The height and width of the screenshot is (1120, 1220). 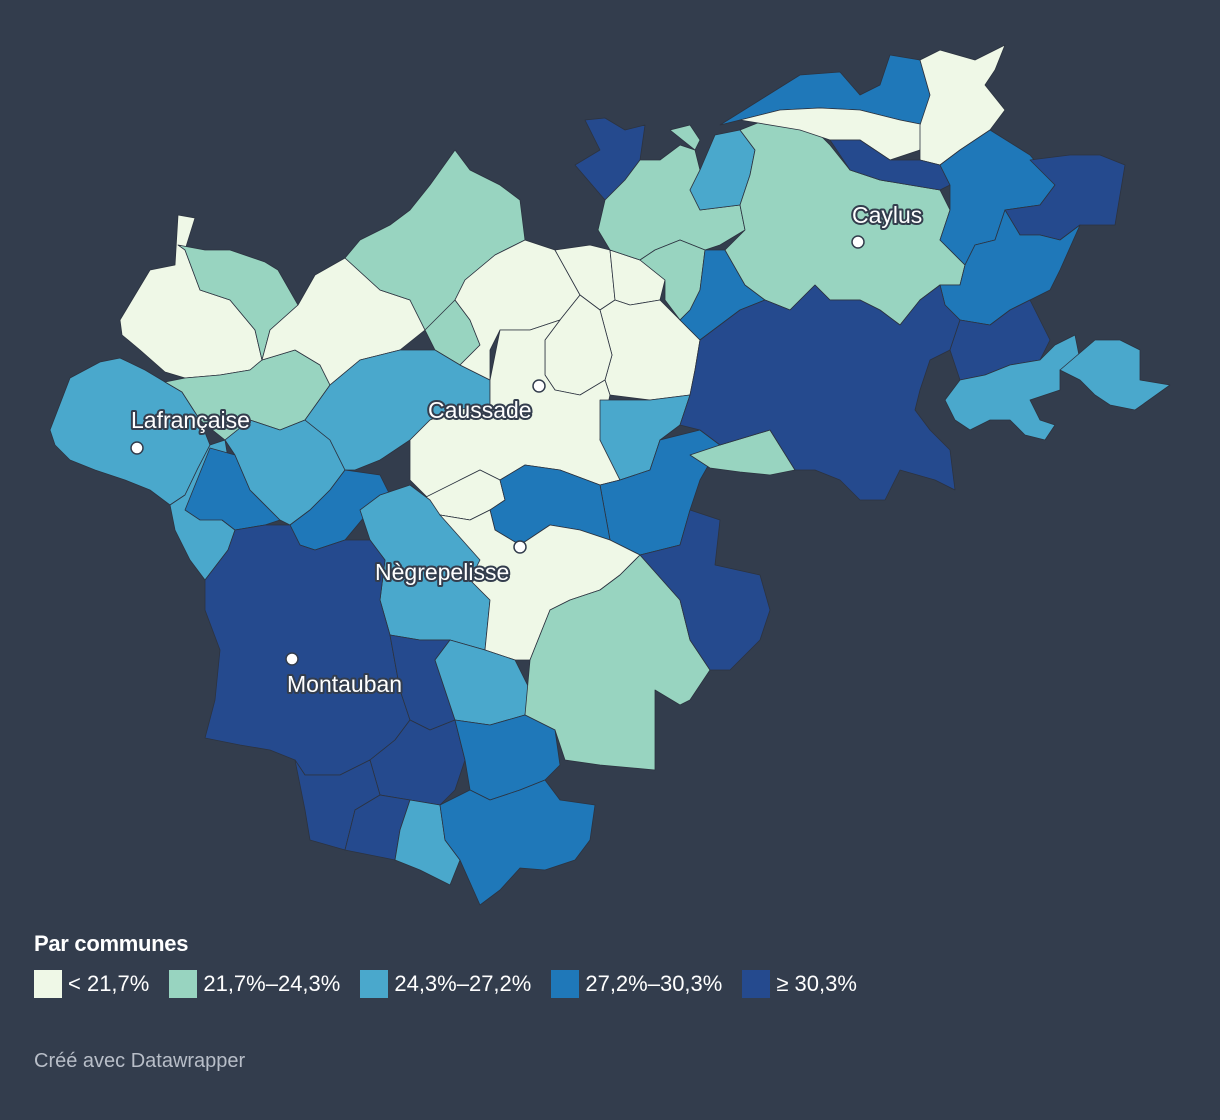 I want to click on credit-text: Créé avec Datawrapper, so click(x=140, y=1061).